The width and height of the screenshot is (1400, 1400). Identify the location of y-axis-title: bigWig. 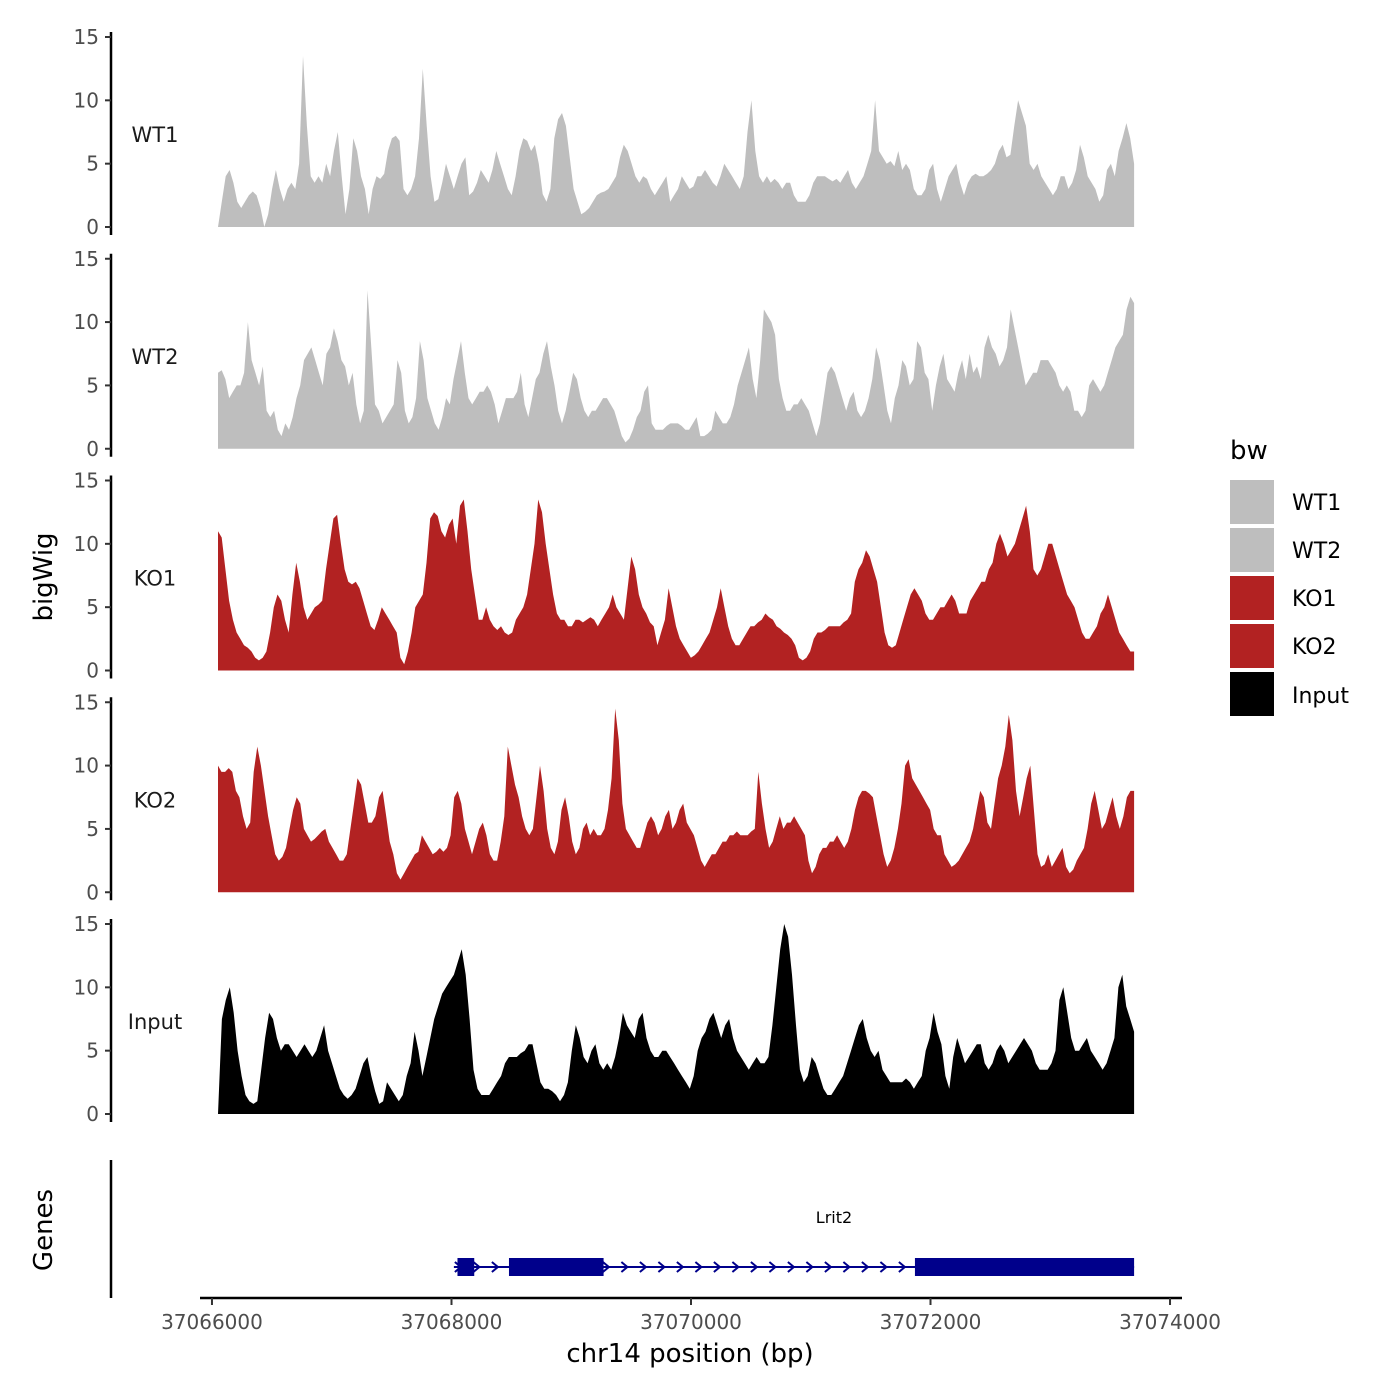
(44, 576).